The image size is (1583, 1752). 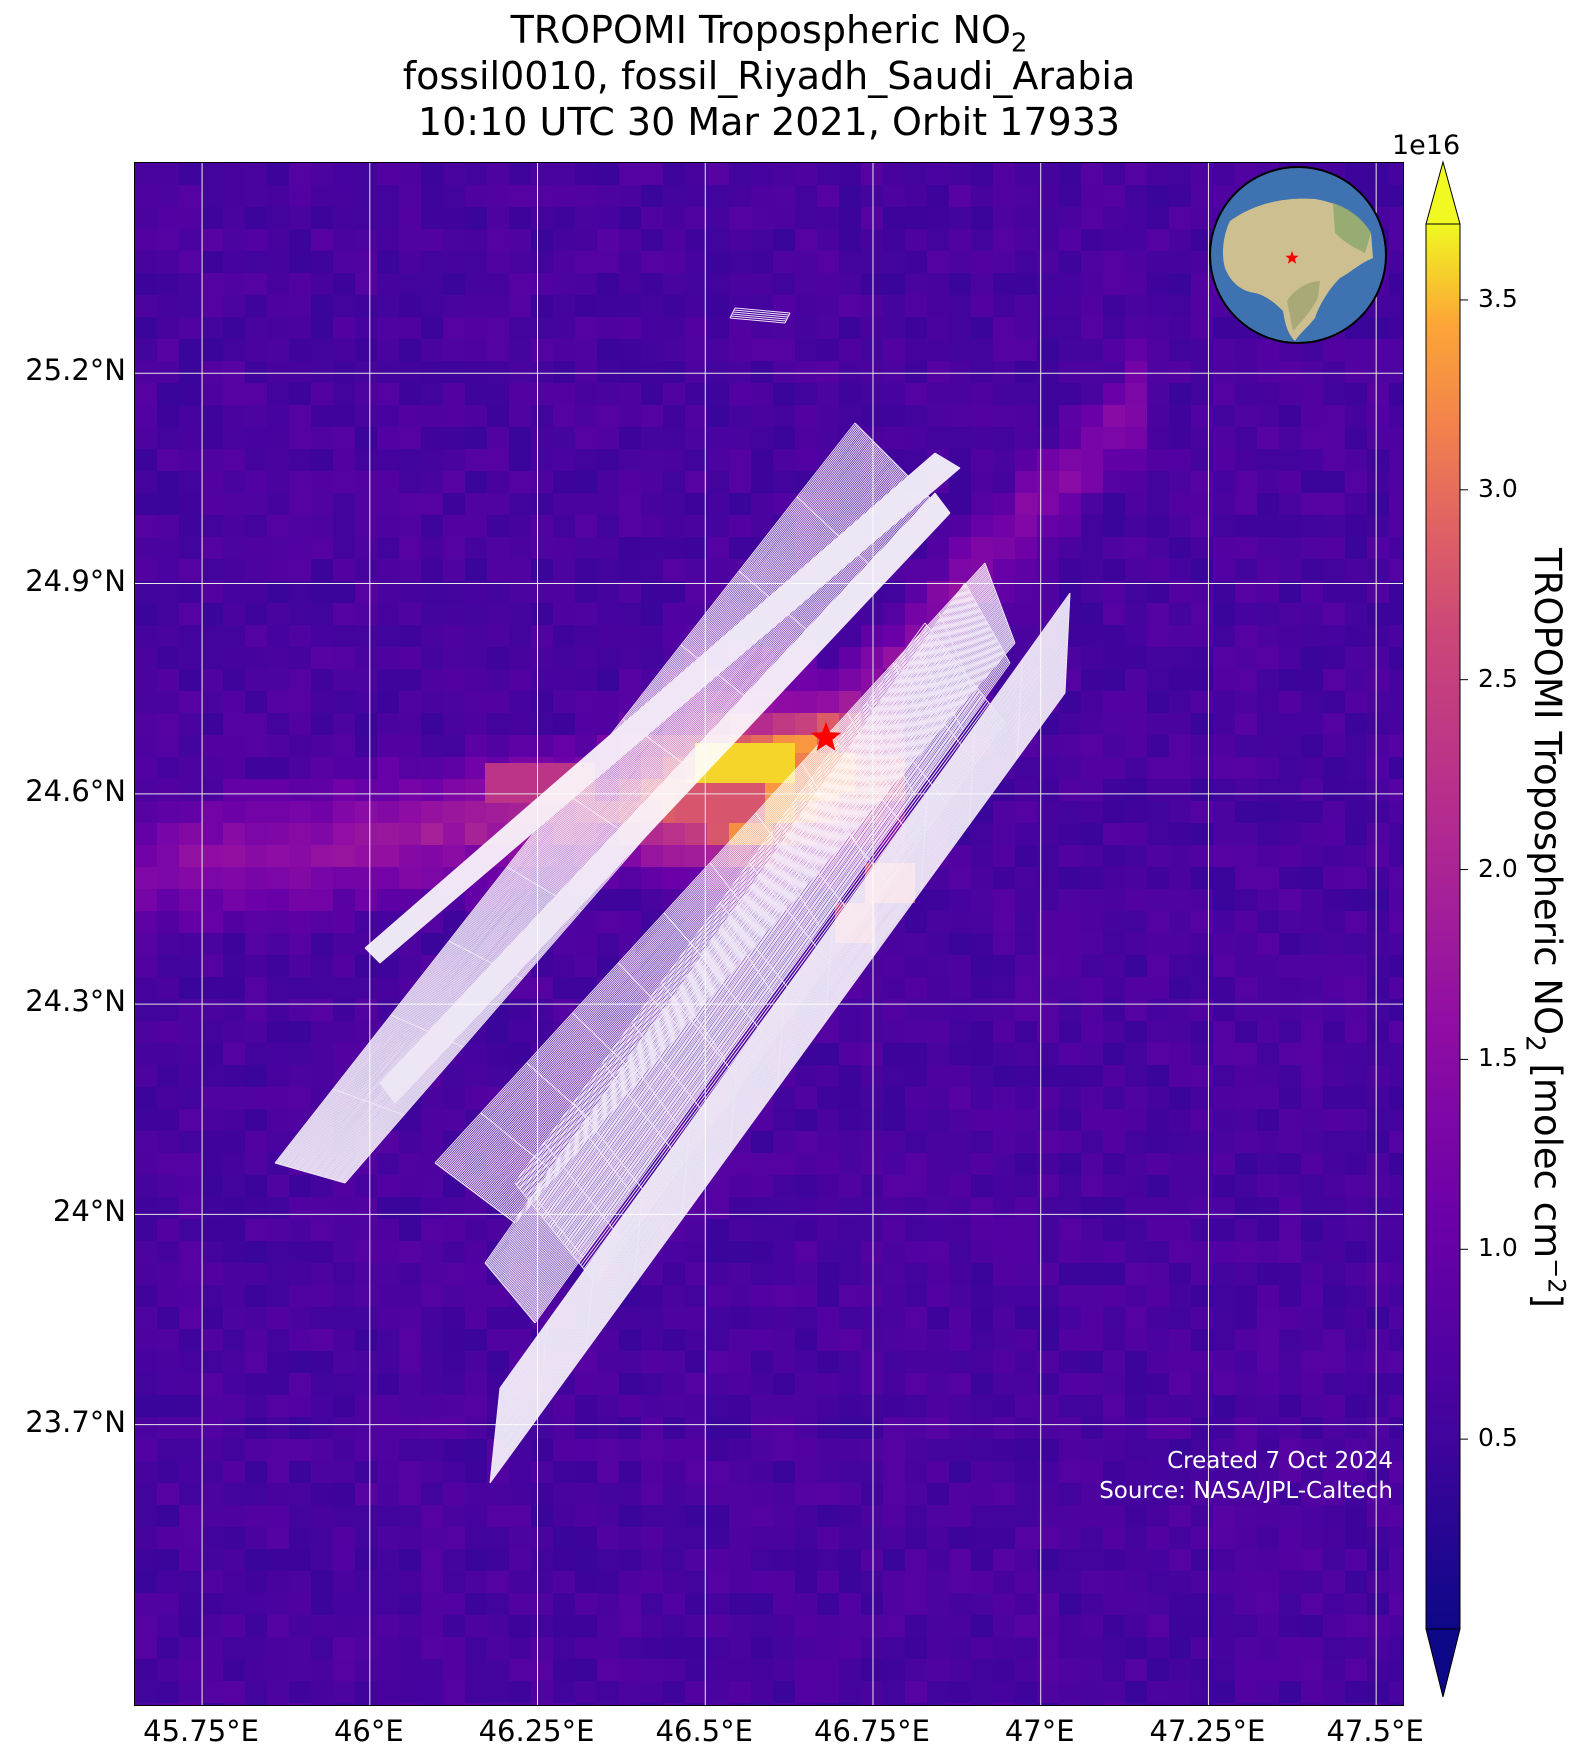 I want to click on longitude-tick-label: 46.5°E, so click(x=704, y=1731).